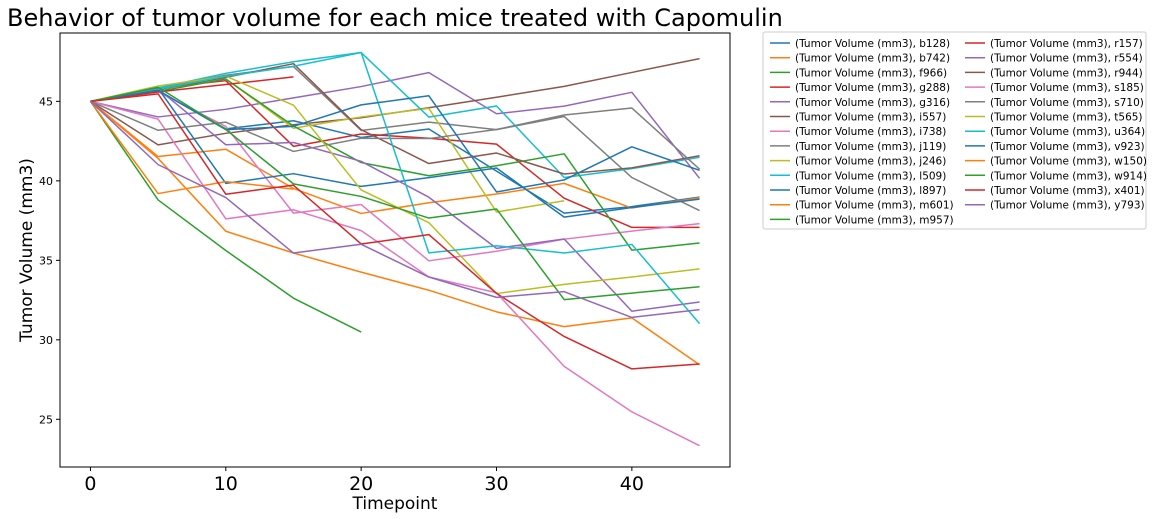 Image resolution: width=1152 pixels, height=519 pixels. What do you see at coordinates (27, 250) in the screenshot?
I see `y-axis-label: Tumor Volume (mm3)` at bounding box center [27, 250].